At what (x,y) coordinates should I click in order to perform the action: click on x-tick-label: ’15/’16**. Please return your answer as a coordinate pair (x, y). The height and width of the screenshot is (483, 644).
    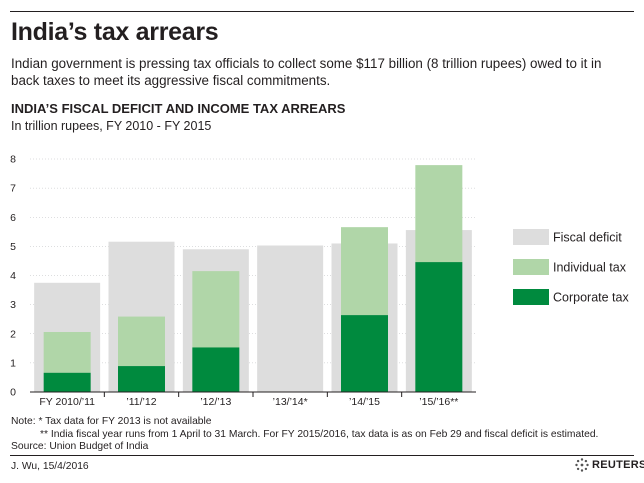
    Looking at the image, I should click on (438, 402).